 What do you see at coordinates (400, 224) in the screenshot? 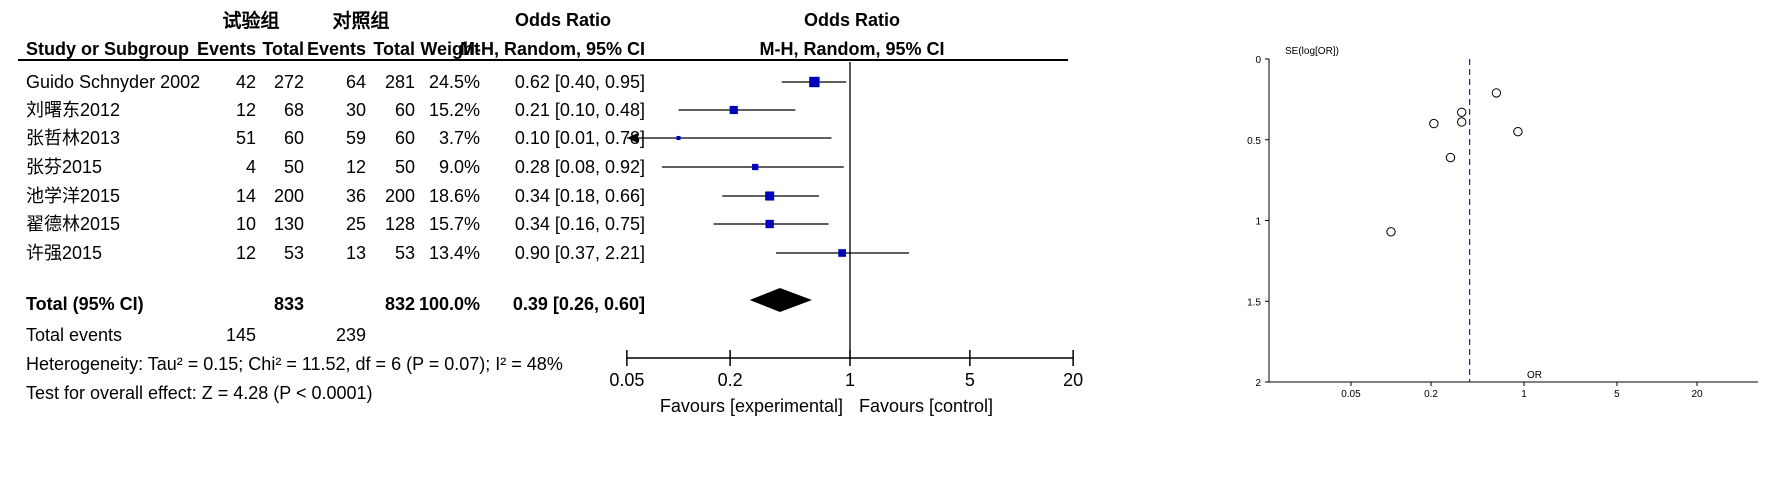
I see `study-t2: 128` at bounding box center [400, 224].